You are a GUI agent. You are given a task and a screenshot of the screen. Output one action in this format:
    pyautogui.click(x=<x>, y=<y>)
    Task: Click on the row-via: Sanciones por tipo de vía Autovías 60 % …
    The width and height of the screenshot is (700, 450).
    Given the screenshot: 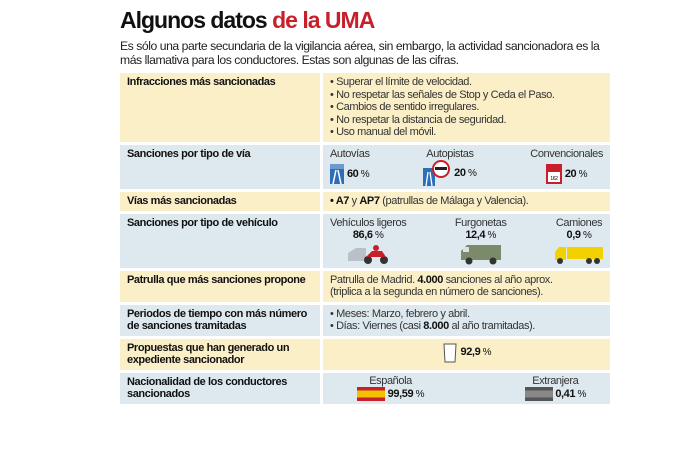 What is the action you would take?
    pyautogui.click(x=365, y=166)
    